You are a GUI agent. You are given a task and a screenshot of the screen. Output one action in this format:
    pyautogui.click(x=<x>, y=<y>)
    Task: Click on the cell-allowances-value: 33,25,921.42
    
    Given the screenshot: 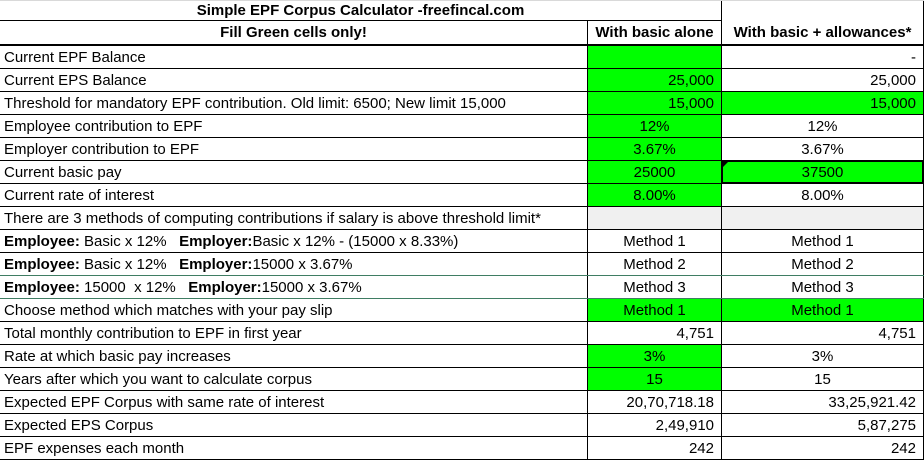 What is the action you would take?
    pyautogui.click(x=822, y=402)
    